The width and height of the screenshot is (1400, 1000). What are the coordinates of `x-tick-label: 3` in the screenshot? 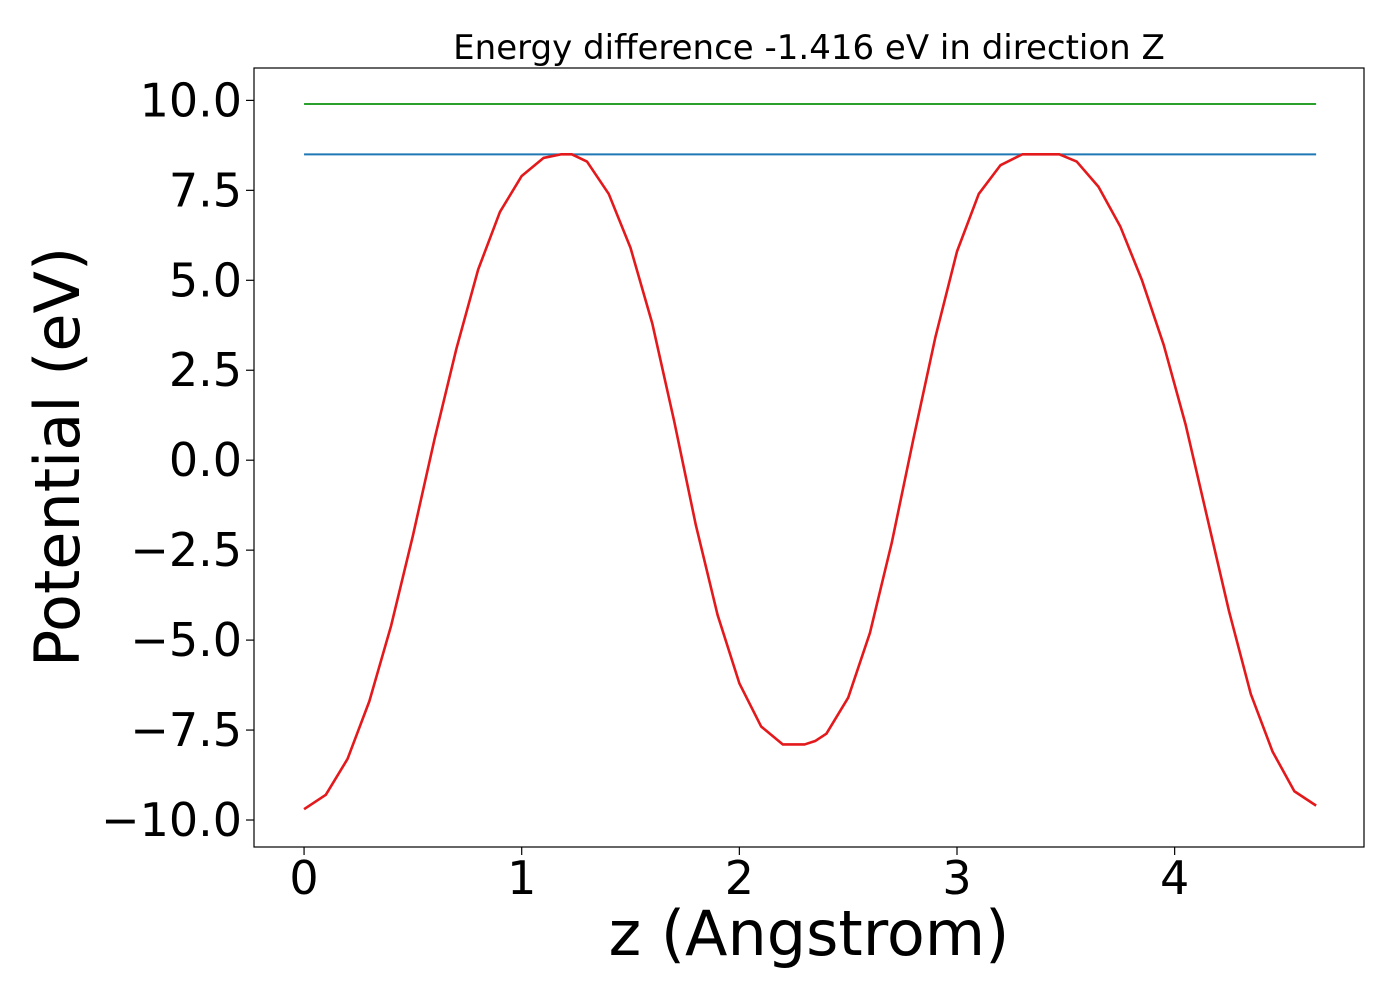 It's located at (956, 878).